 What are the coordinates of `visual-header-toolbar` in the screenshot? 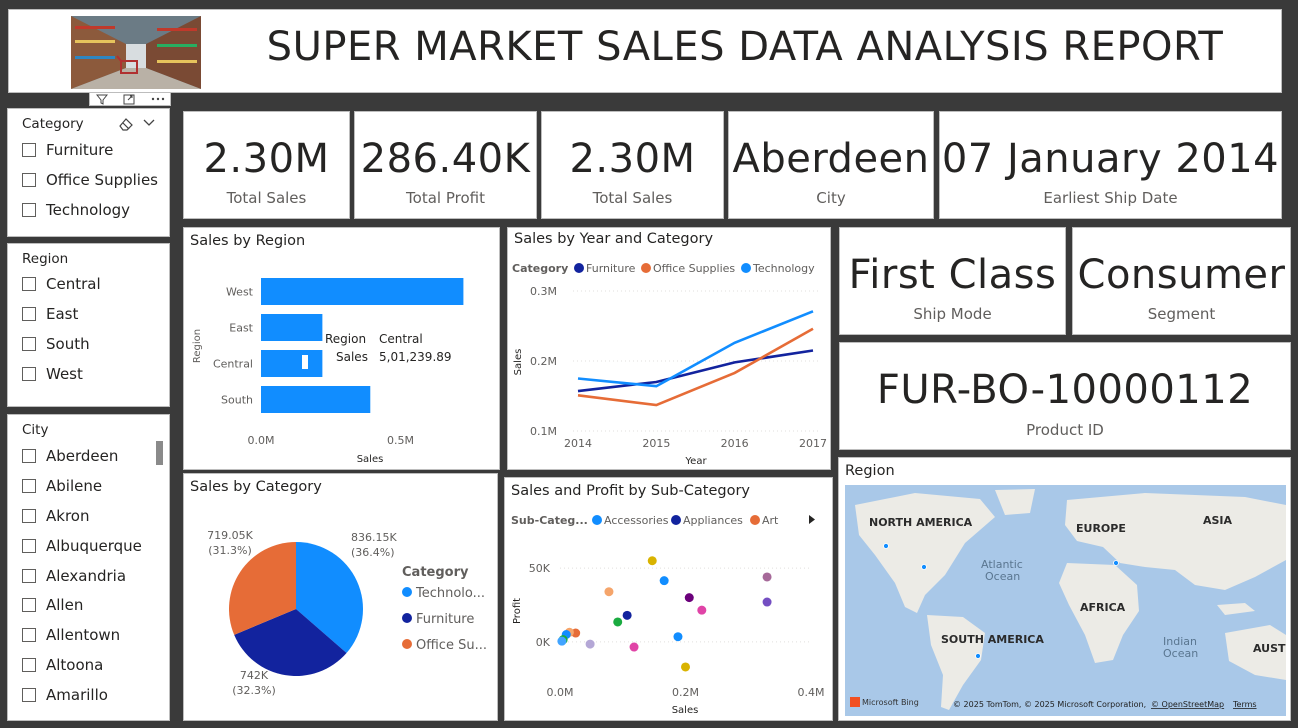 It's located at (130, 99).